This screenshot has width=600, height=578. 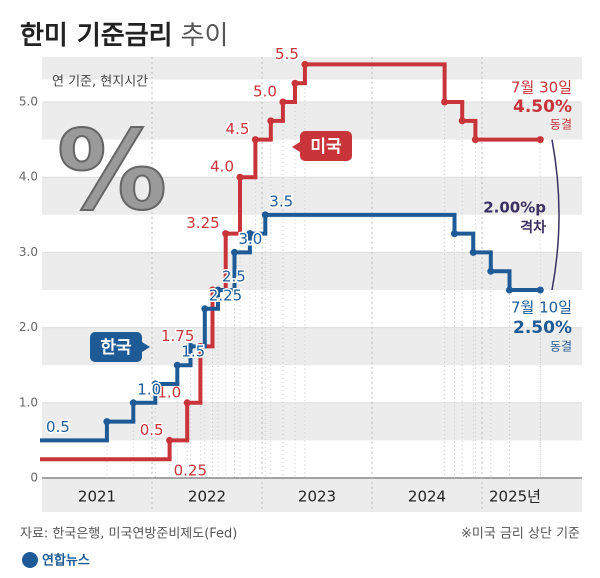 What do you see at coordinates (541, 308) in the screenshot?
I see `annotation: 7월 10일` at bounding box center [541, 308].